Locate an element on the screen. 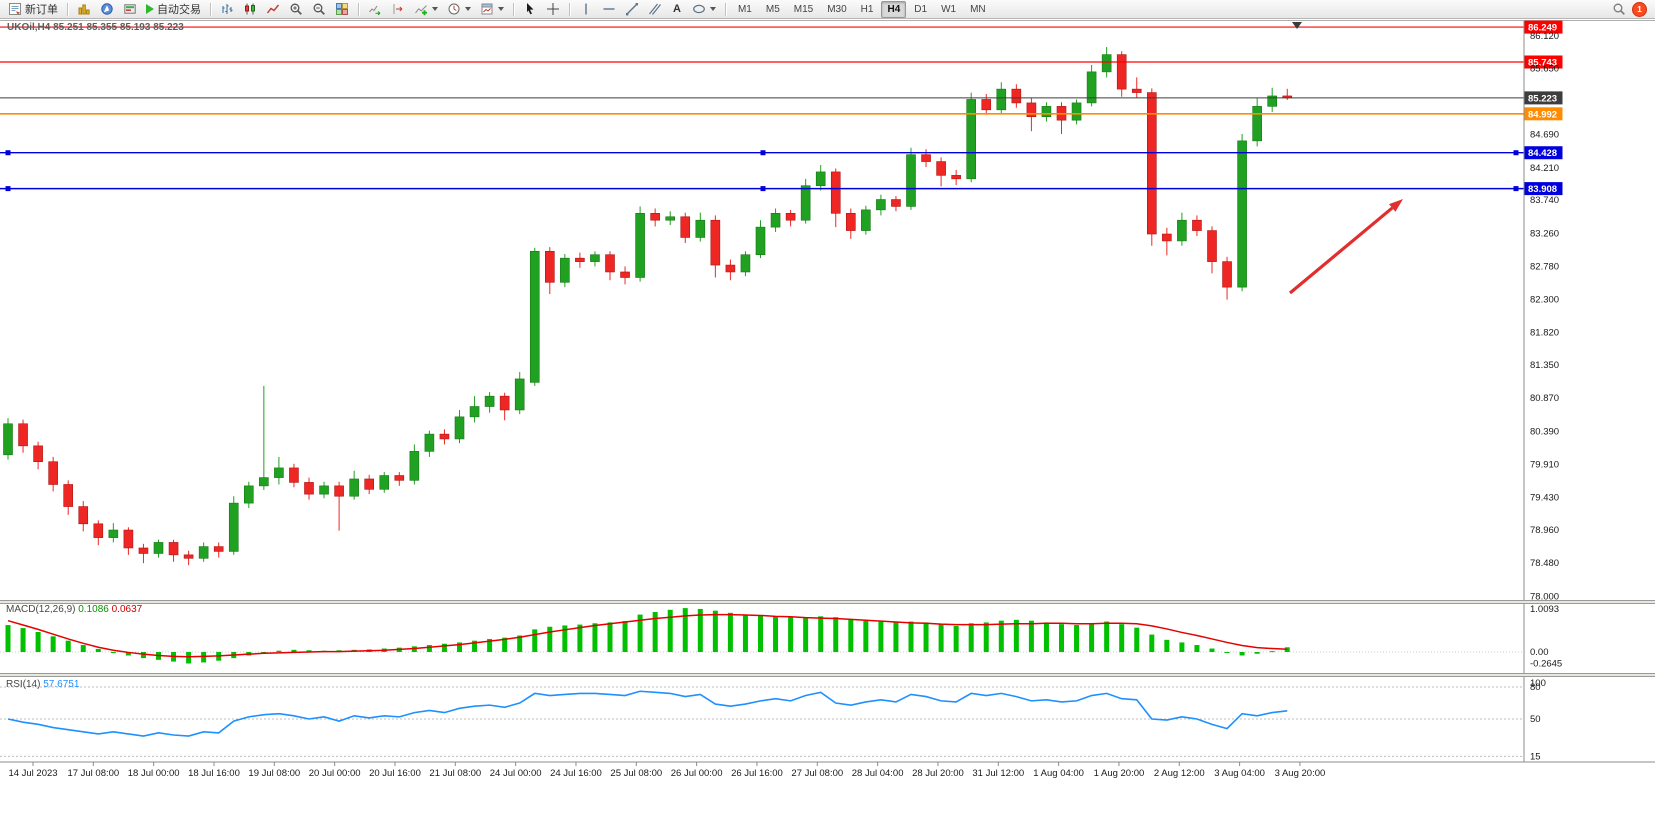  new-order-button: 新订单 is located at coordinates (33, 9).